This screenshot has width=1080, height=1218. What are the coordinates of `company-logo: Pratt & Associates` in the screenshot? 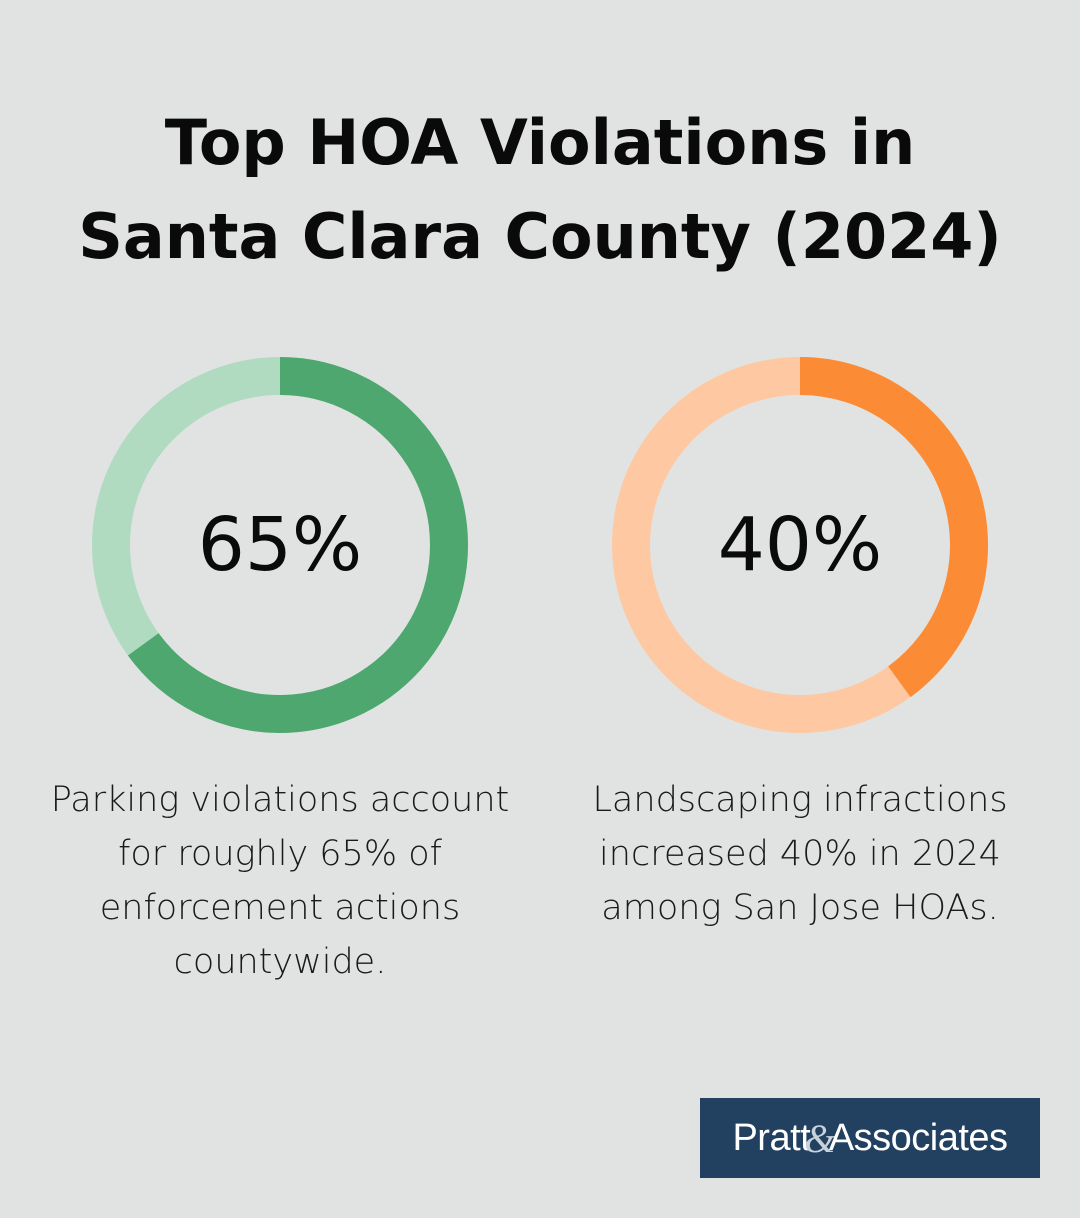 It's located at (870, 1138).